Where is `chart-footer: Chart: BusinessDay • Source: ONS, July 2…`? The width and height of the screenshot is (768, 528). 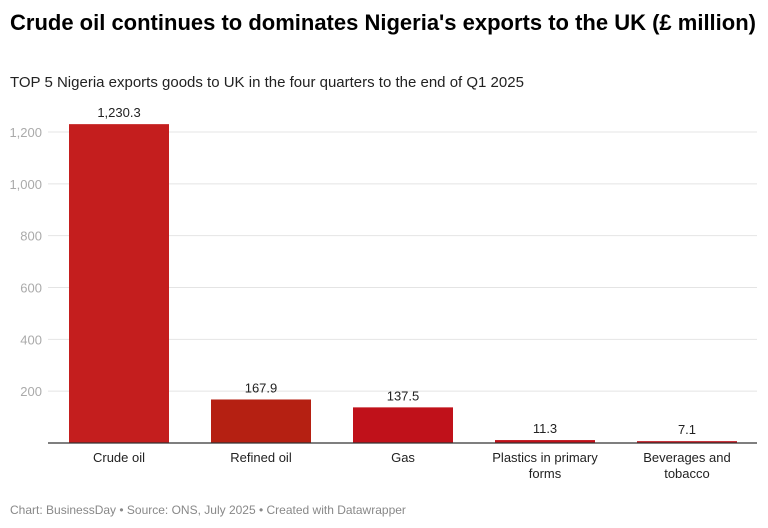 chart-footer: Chart: BusinessDay • Source: ONS, July 2… is located at coordinates (208, 510).